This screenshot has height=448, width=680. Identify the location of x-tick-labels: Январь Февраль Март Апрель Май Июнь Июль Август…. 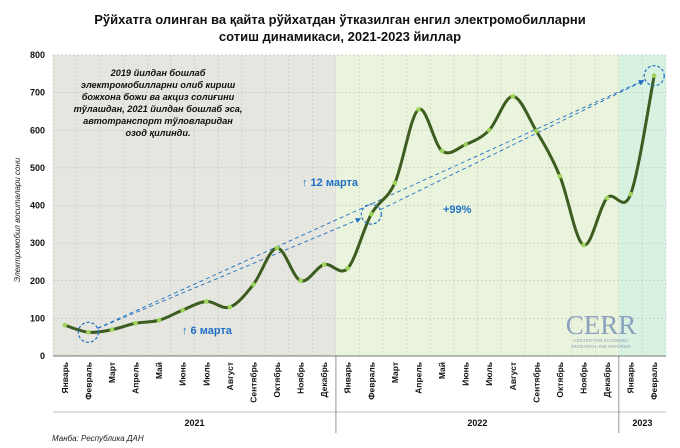
(359, 382).